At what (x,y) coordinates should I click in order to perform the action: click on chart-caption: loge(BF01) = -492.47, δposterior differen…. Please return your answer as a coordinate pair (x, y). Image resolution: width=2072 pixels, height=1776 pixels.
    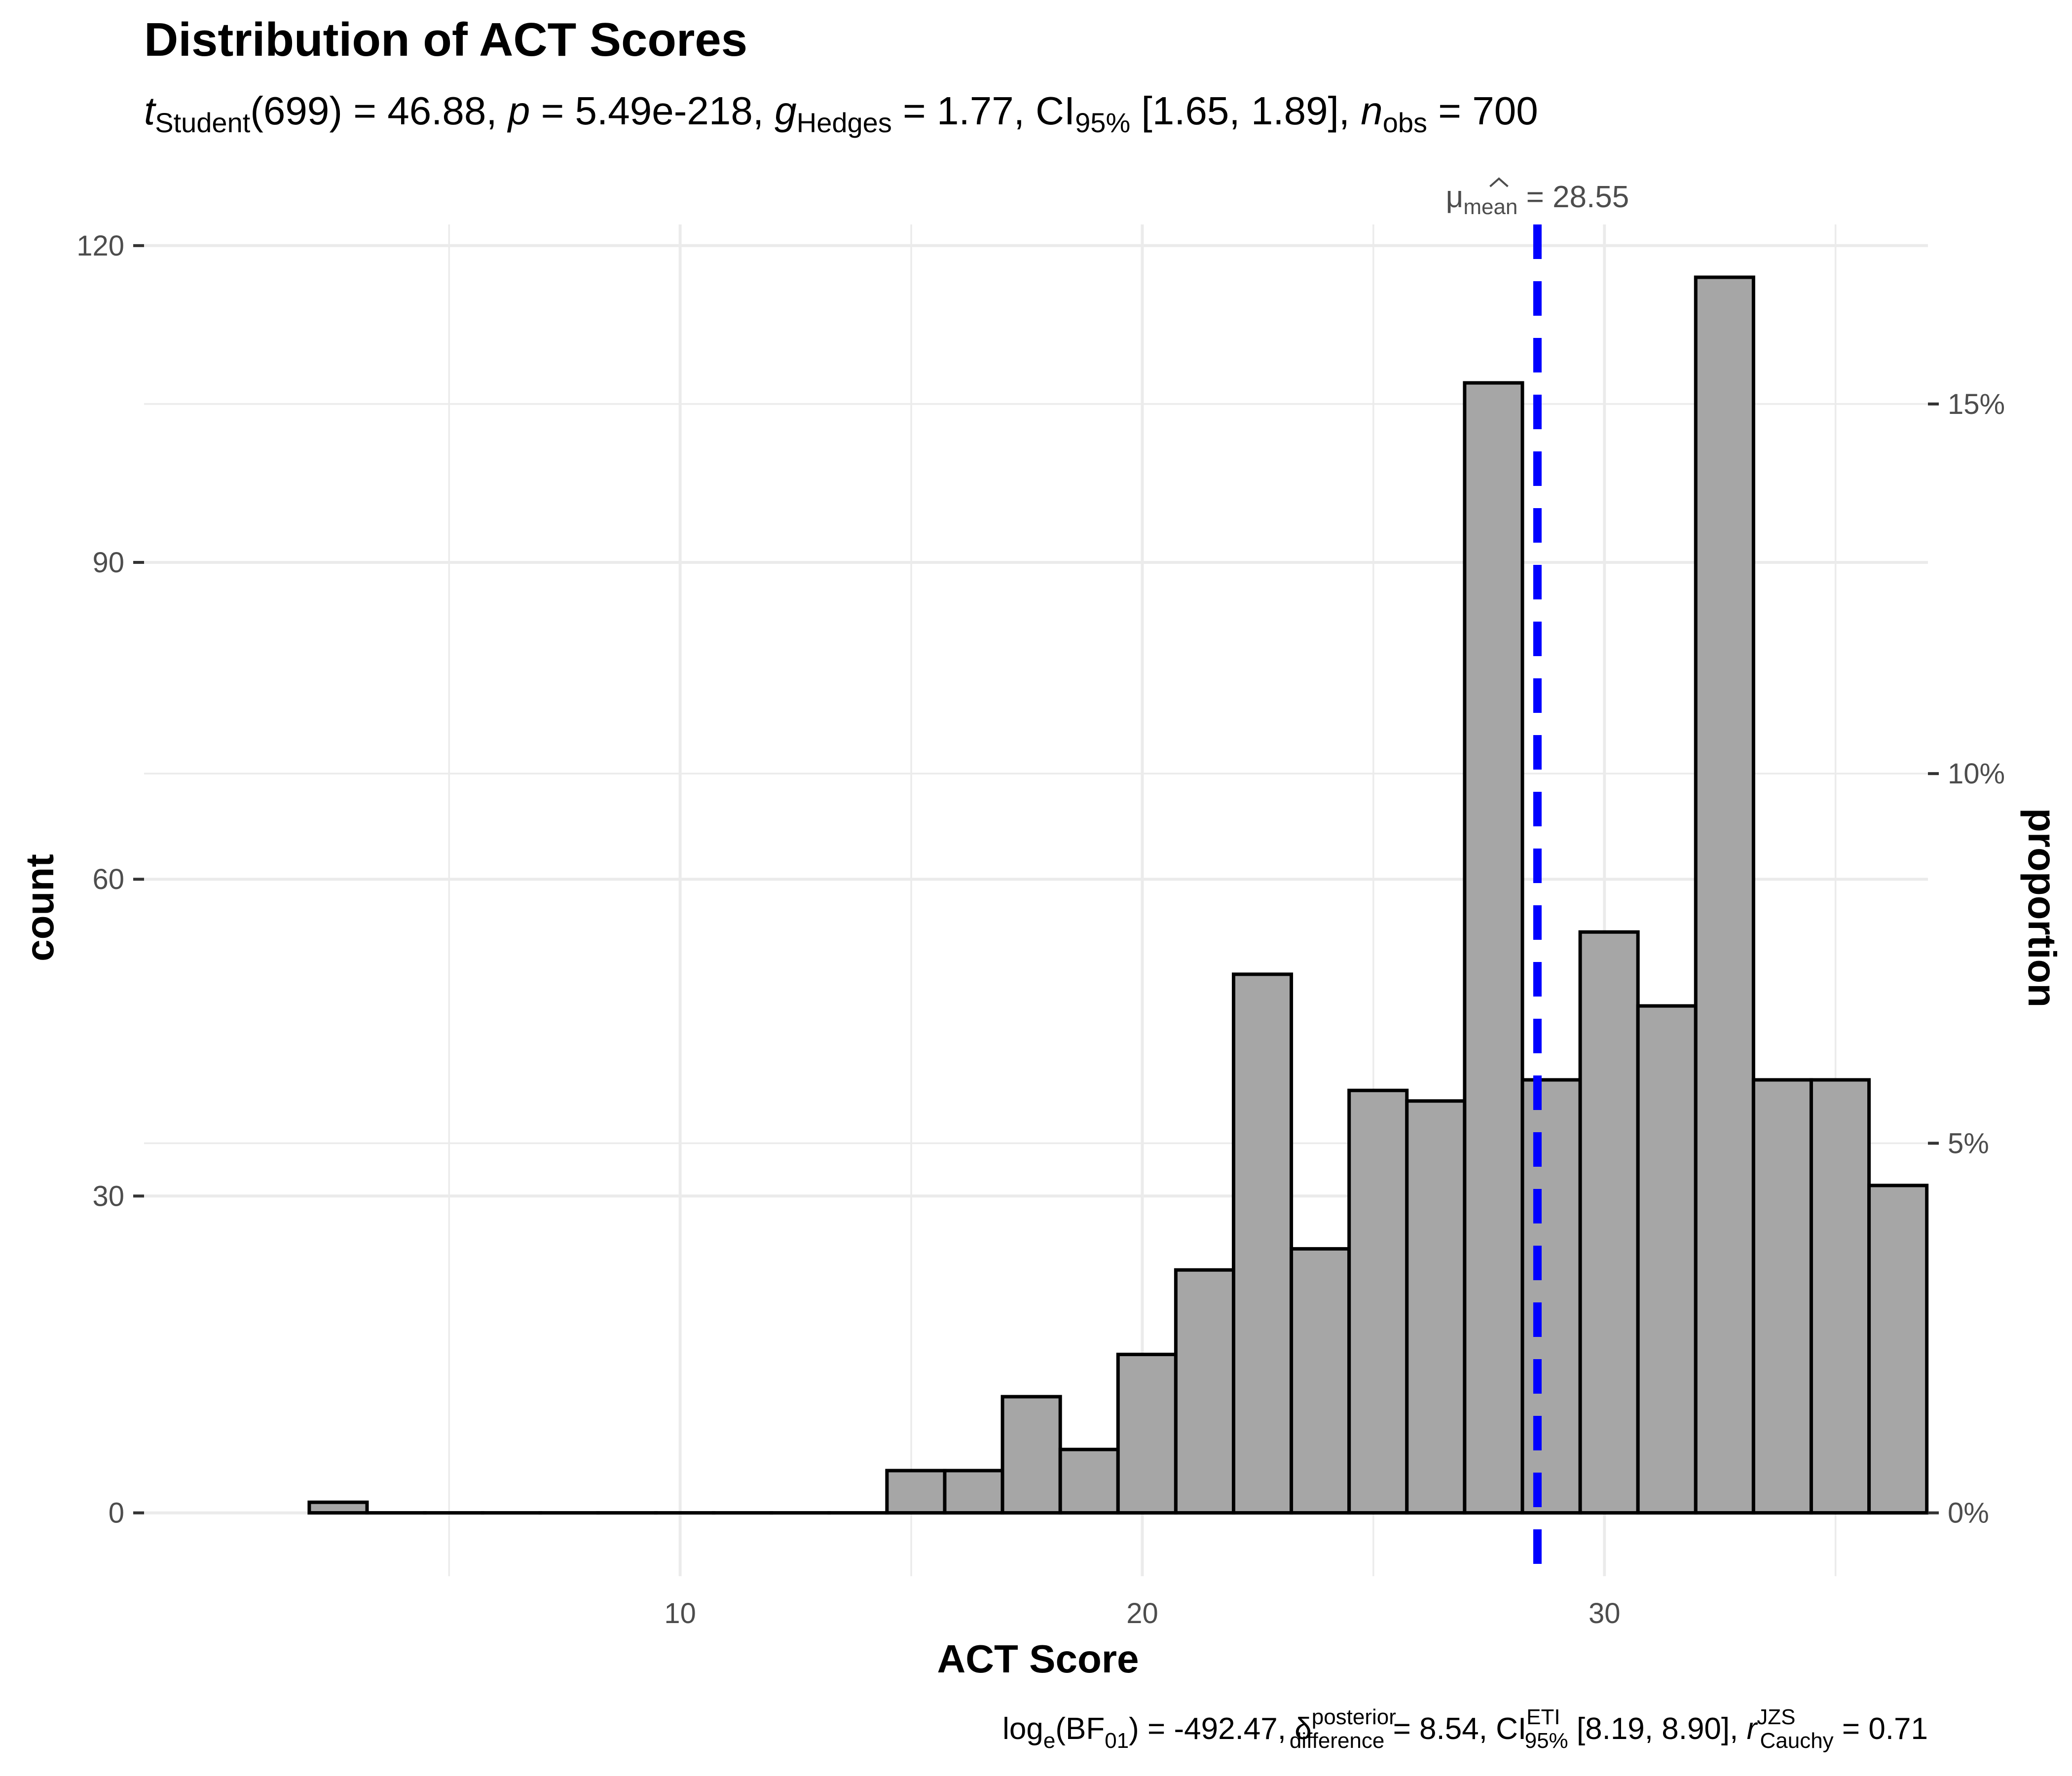
    Looking at the image, I should click on (1465, 1729).